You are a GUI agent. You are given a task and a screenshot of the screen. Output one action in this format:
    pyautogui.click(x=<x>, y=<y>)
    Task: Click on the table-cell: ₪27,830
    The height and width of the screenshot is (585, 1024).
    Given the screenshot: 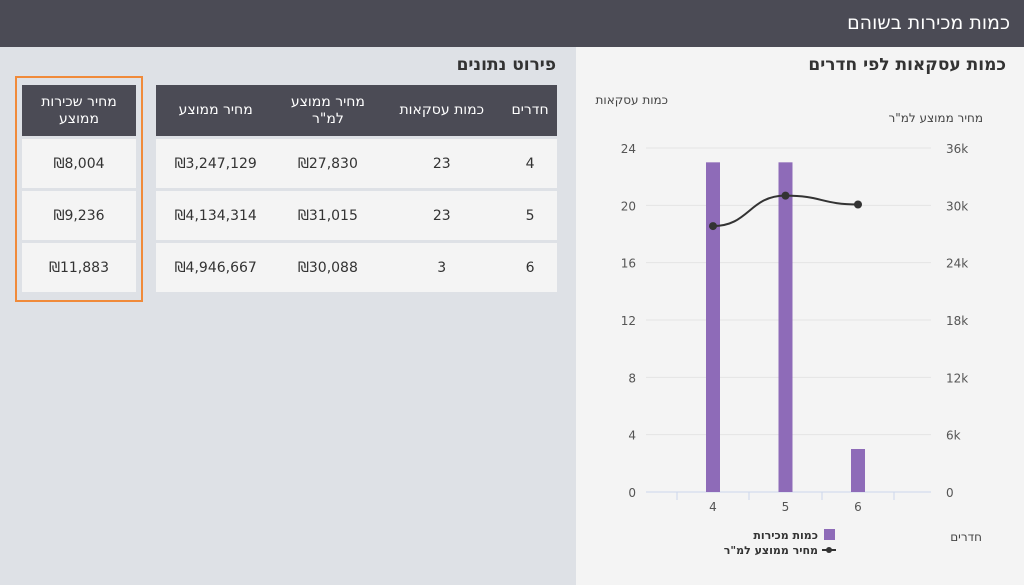 What is the action you would take?
    pyautogui.click(x=328, y=163)
    